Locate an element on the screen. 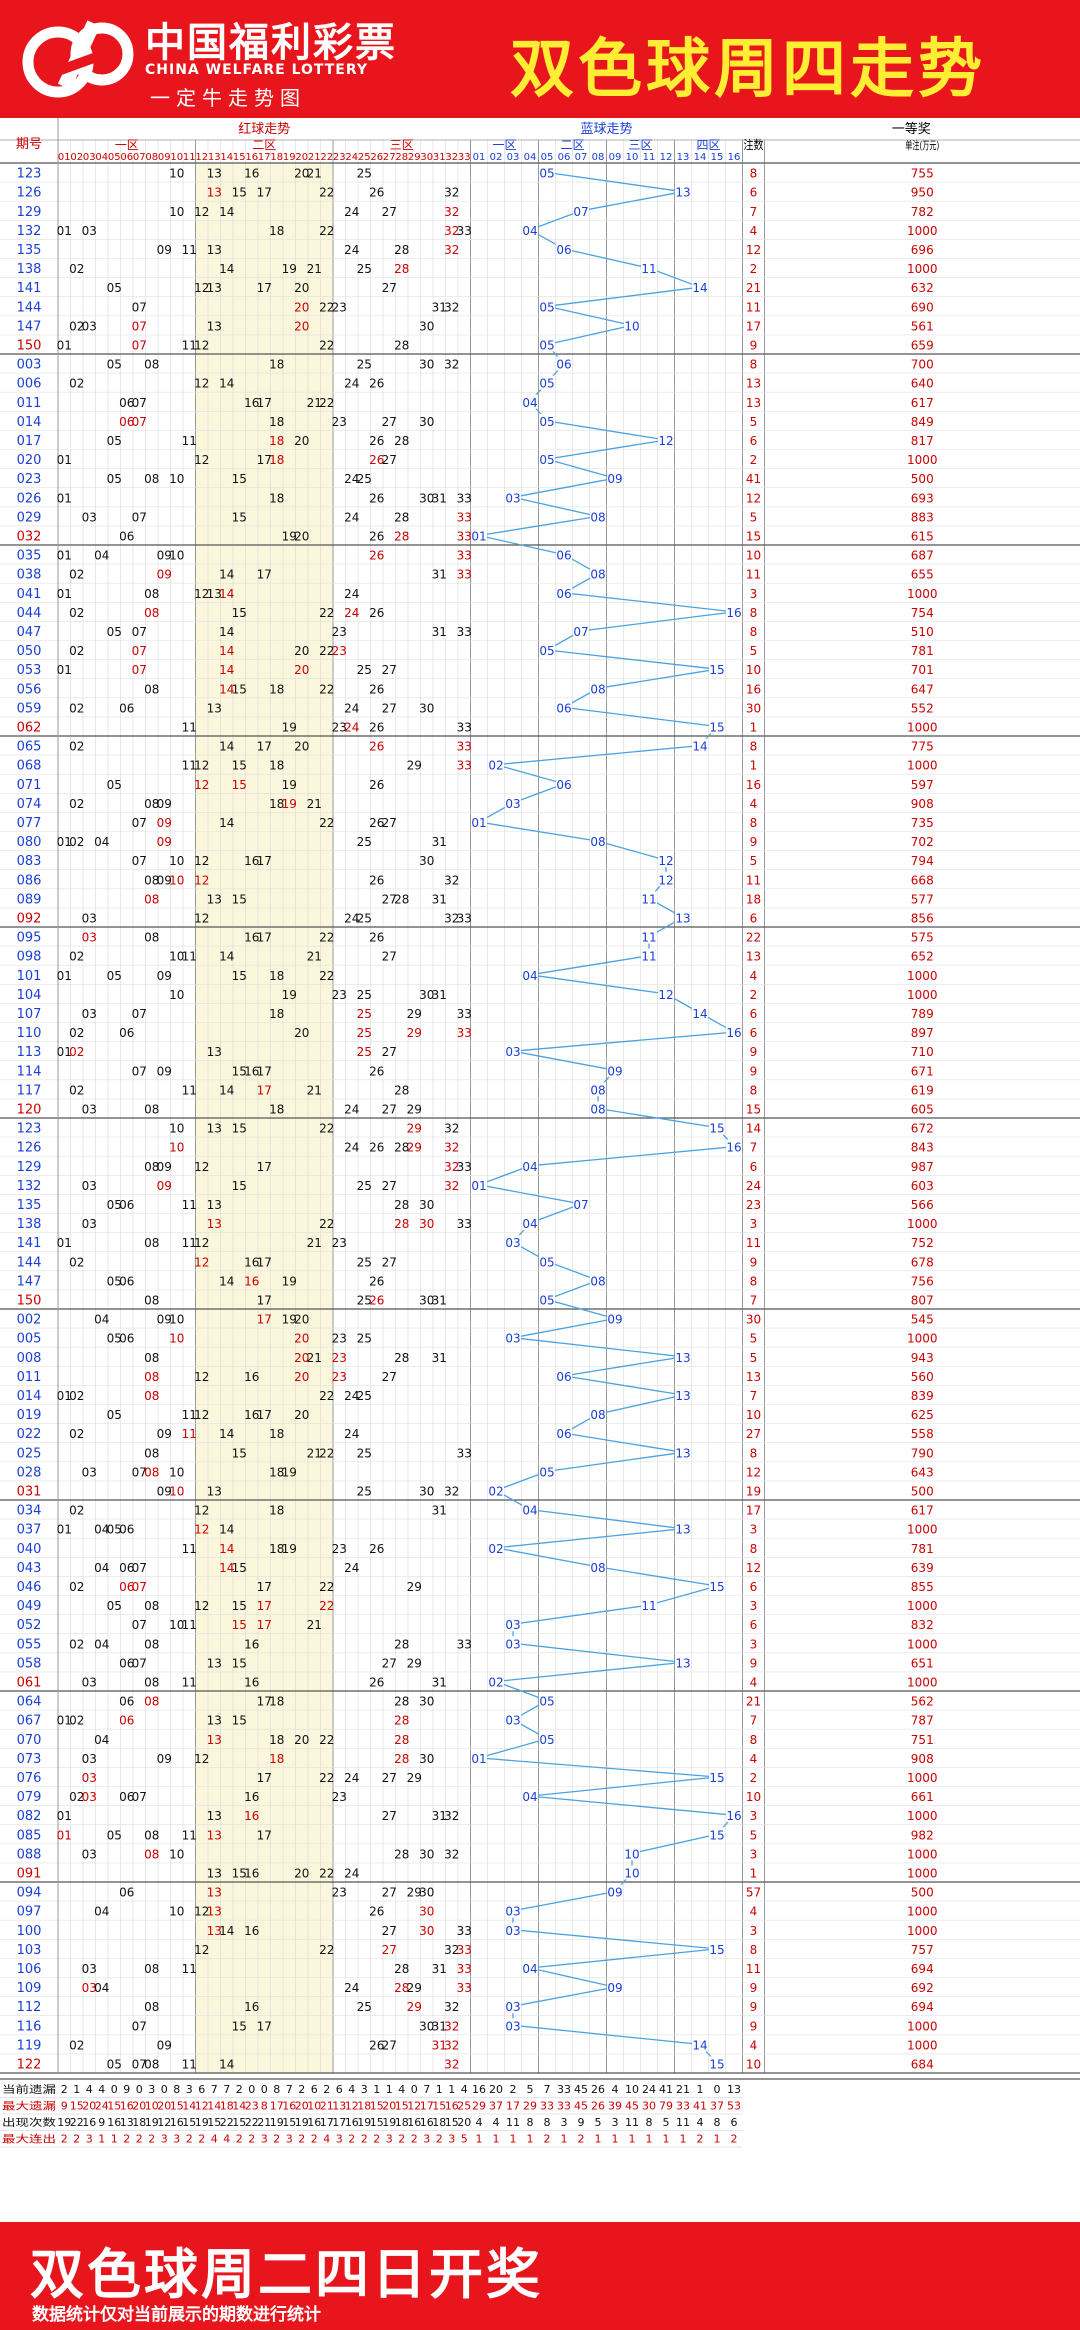 This screenshot has width=1080, height=2330. blue-ball: 14 is located at coordinates (699, 288).